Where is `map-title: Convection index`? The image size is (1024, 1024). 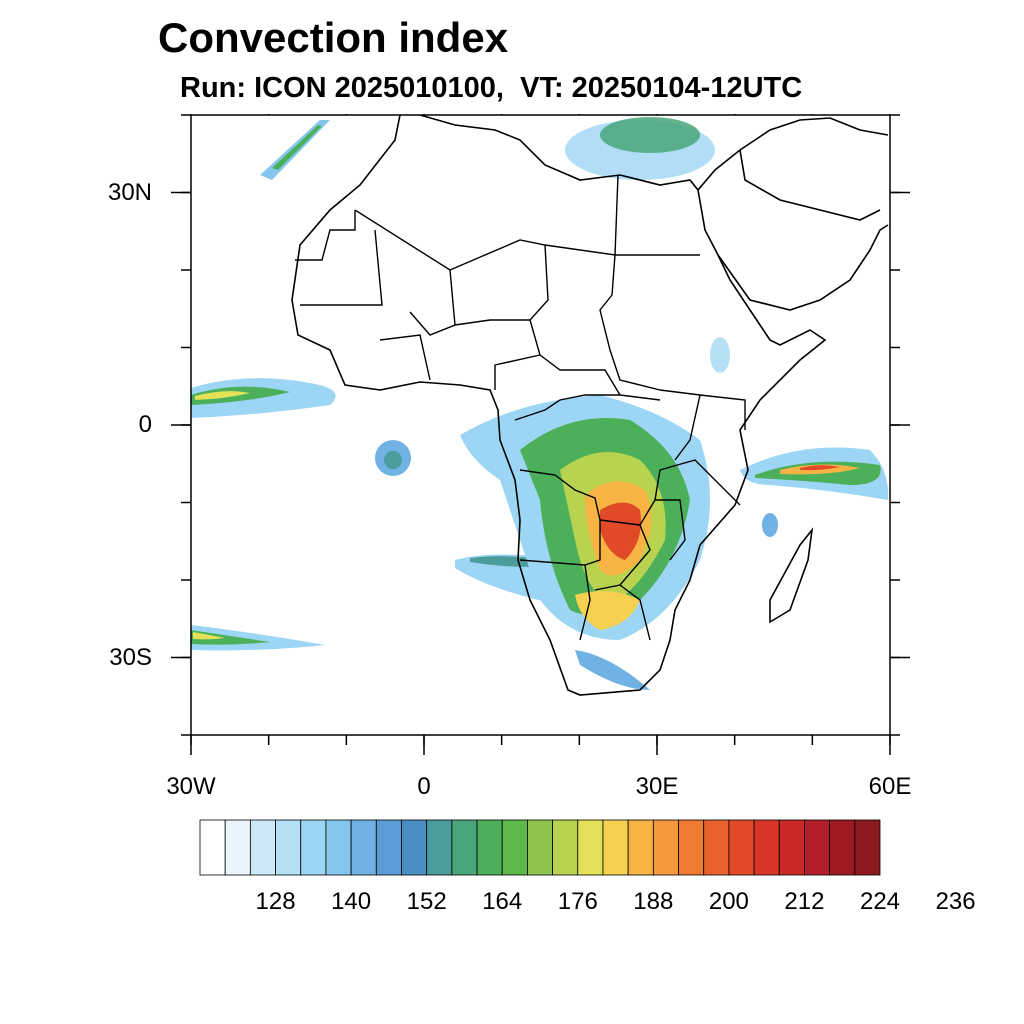 map-title: Convection index is located at coordinates (333, 37).